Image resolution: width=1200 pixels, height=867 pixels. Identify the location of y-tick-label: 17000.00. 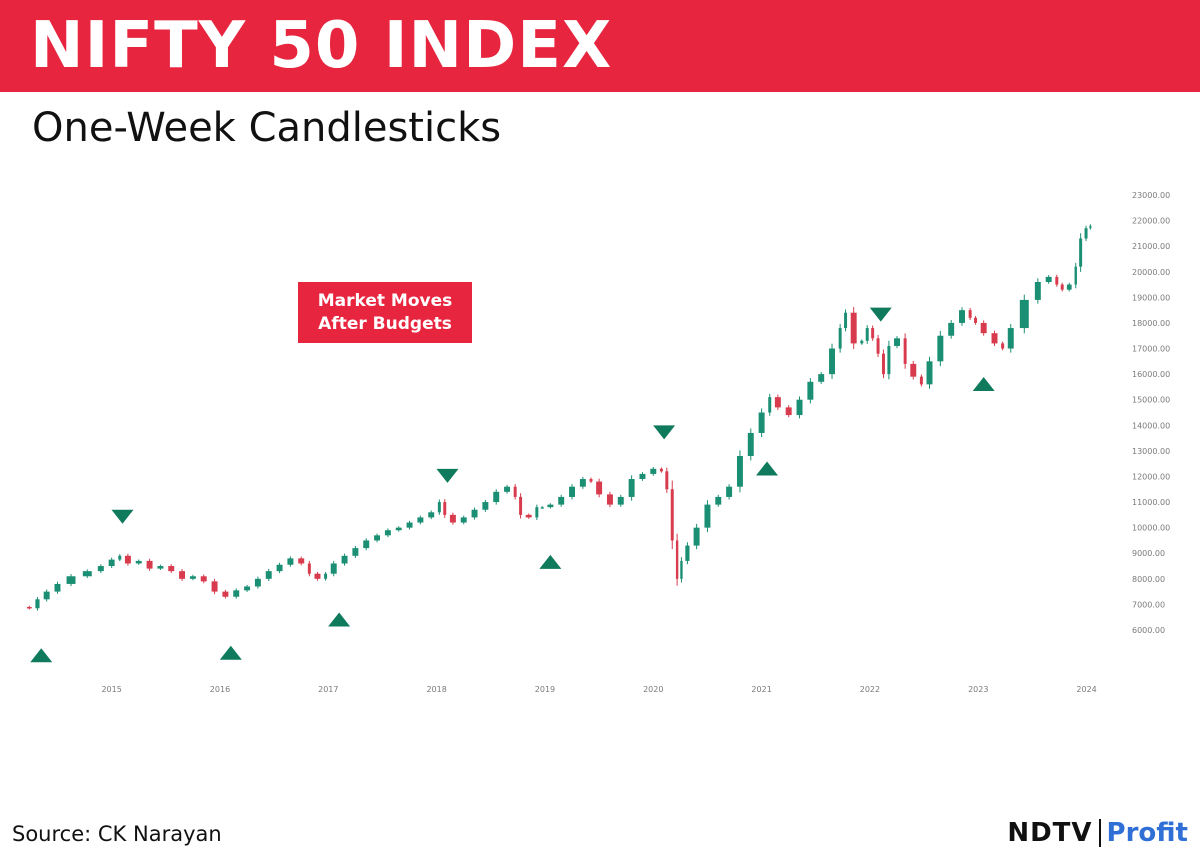
(1151, 349).